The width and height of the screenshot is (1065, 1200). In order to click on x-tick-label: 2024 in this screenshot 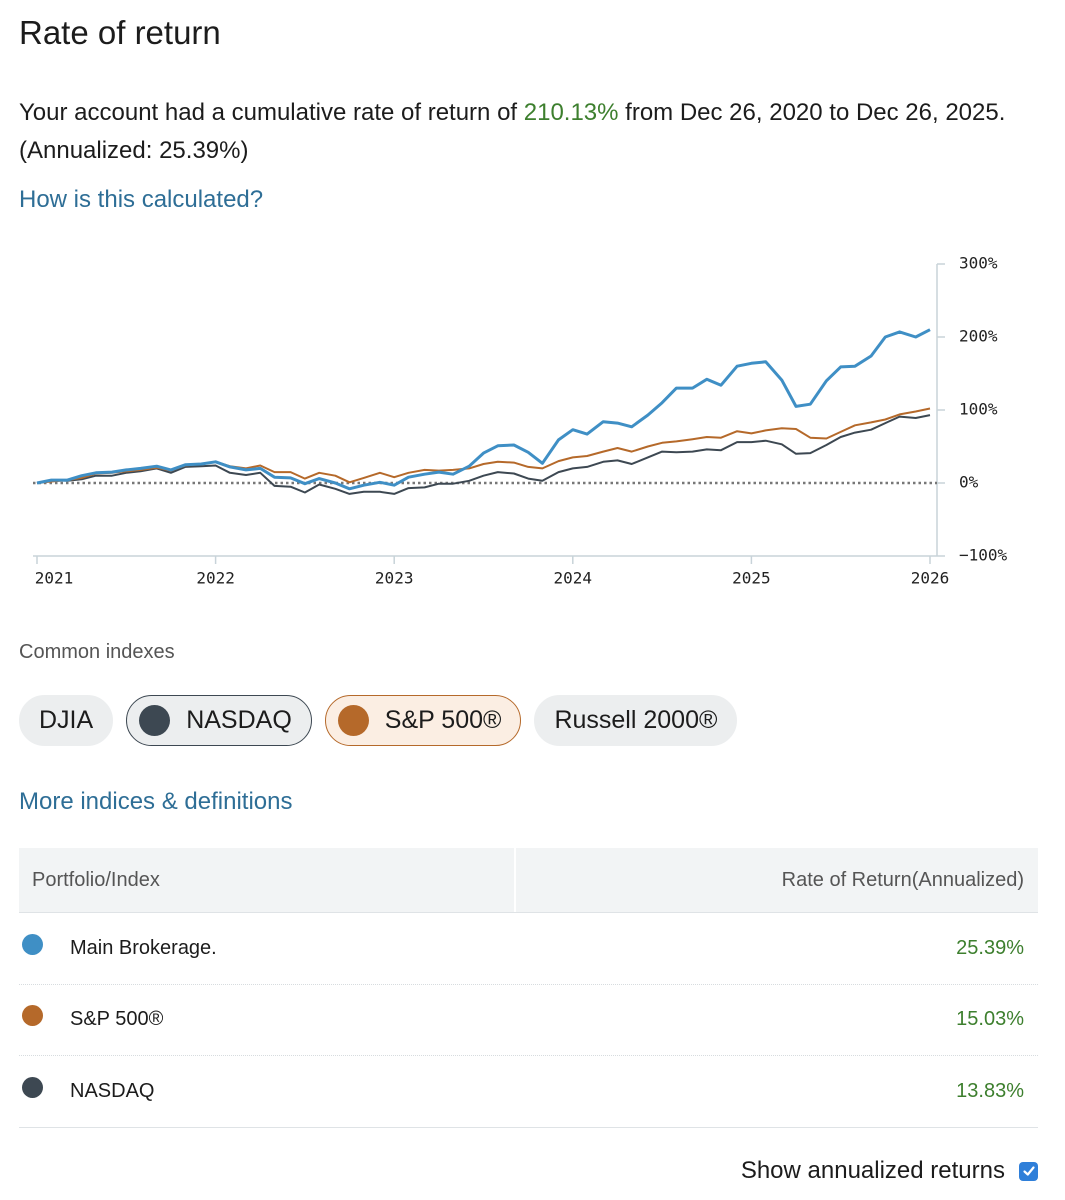, I will do `click(573, 578)`.